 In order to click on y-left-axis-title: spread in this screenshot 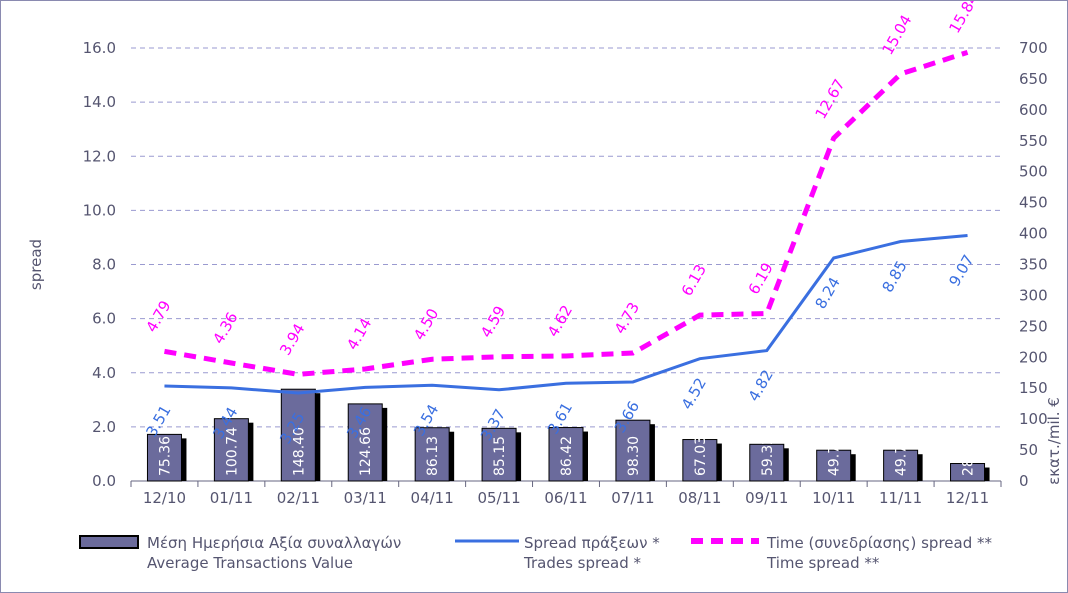, I will do `click(36, 264)`.